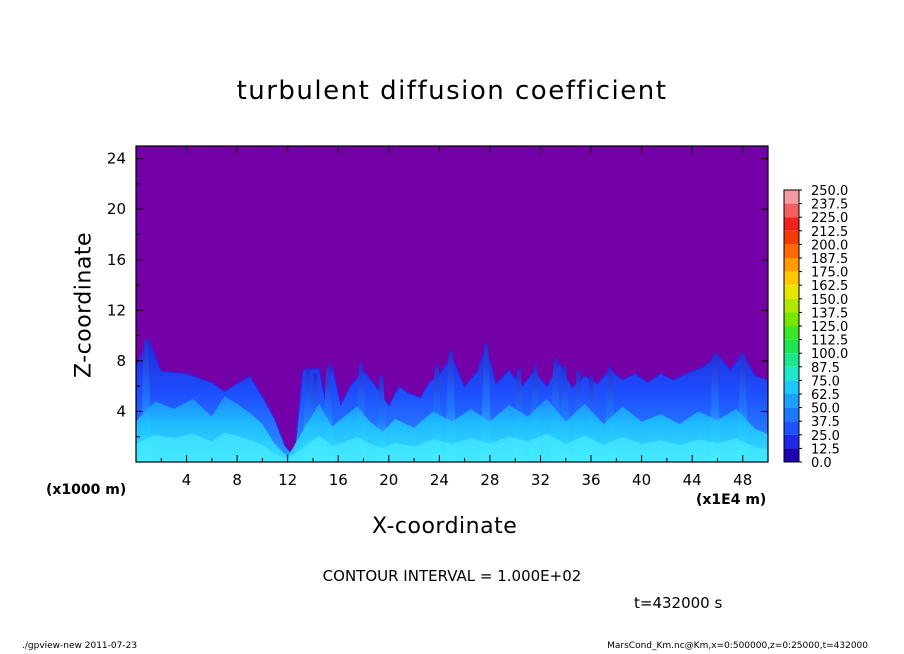 The image size is (904, 654). What do you see at coordinates (86, 490) in the screenshot?
I see `y-unit-label: (x1000 m)` at bounding box center [86, 490].